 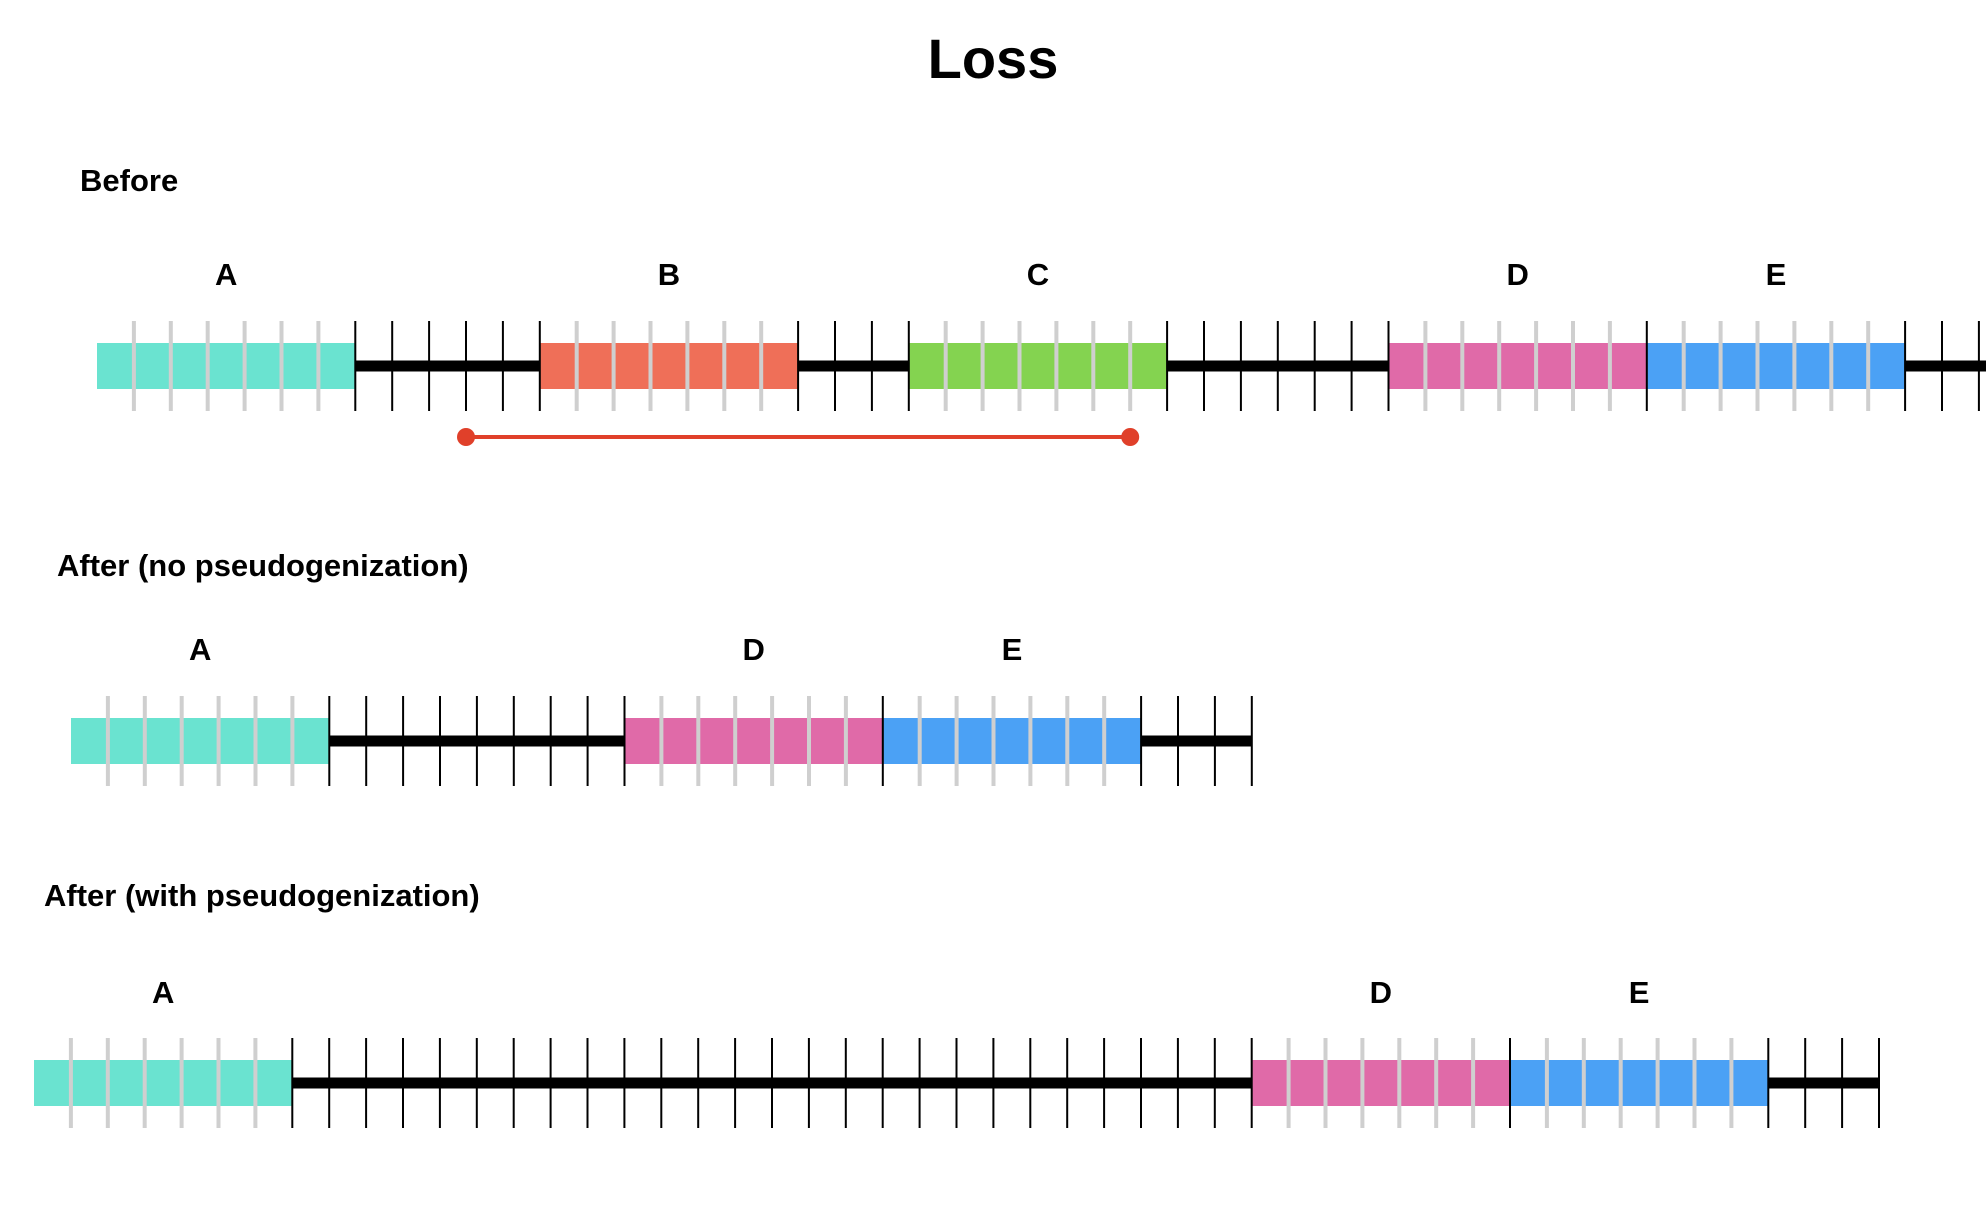 I want to click on genome-row-before: A B C D E, so click(x=1041, y=351).